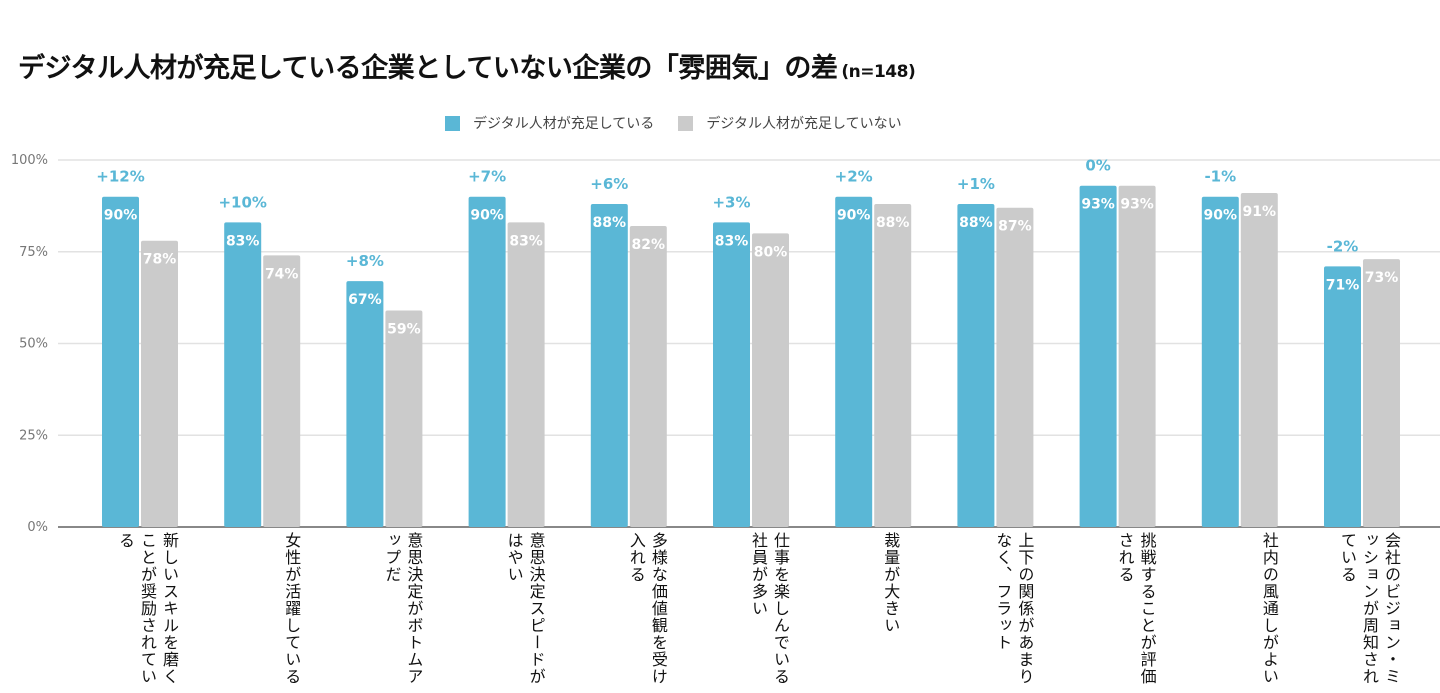 The height and width of the screenshot is (693, 1440). What do you see at coordinates (1014, 608) in the screenshot?
I see `category-label-line: あまりなく、` at bounding box center [1014, 608].